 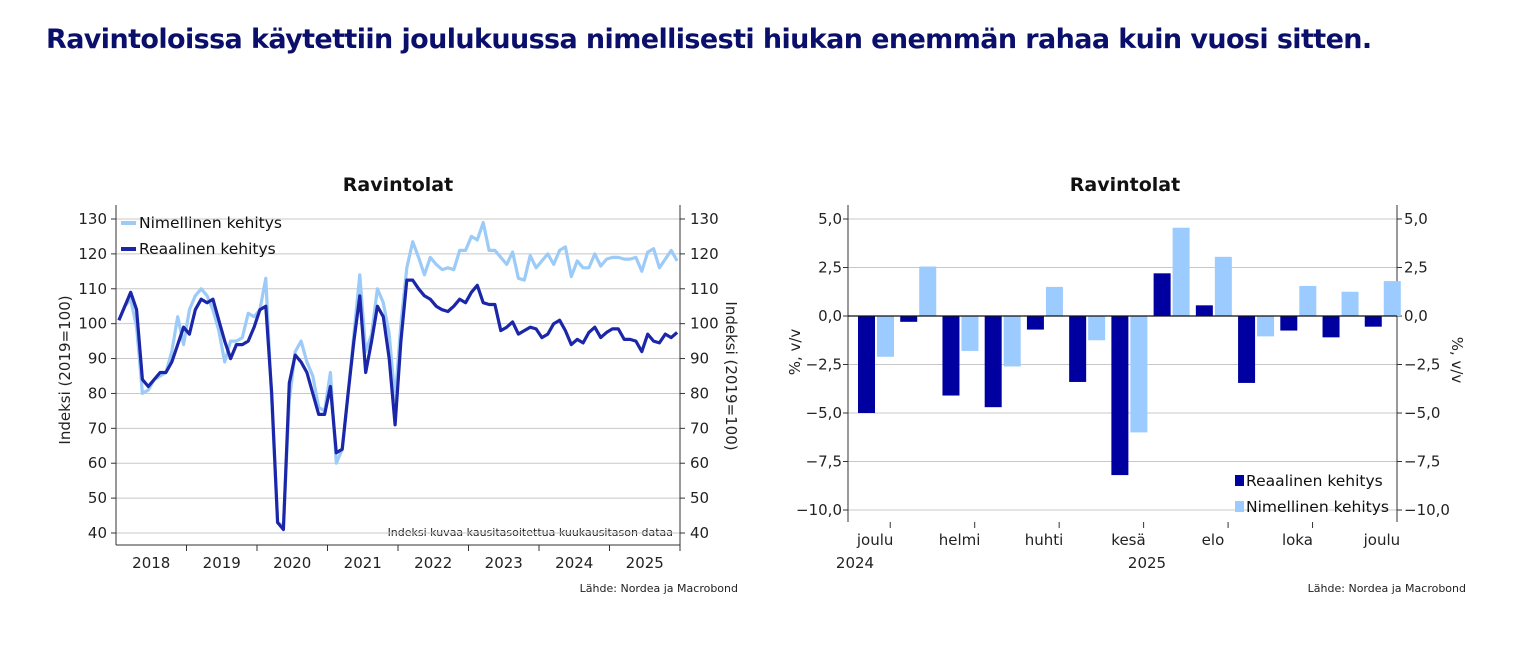 I want to click on x-tick-label: 2018, so click(x=151, y=563).